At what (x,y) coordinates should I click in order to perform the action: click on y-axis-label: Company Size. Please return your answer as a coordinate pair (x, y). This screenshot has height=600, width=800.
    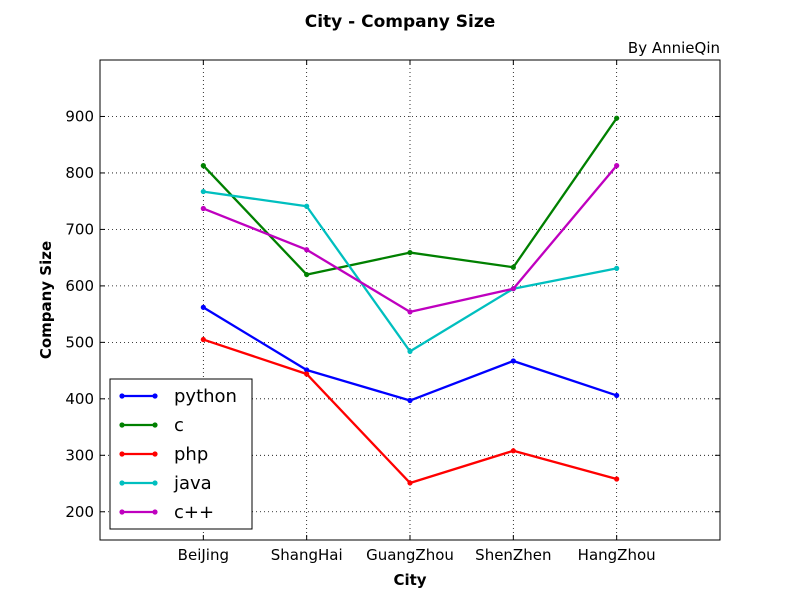
    Looking at the image, I should click on (46, 300).